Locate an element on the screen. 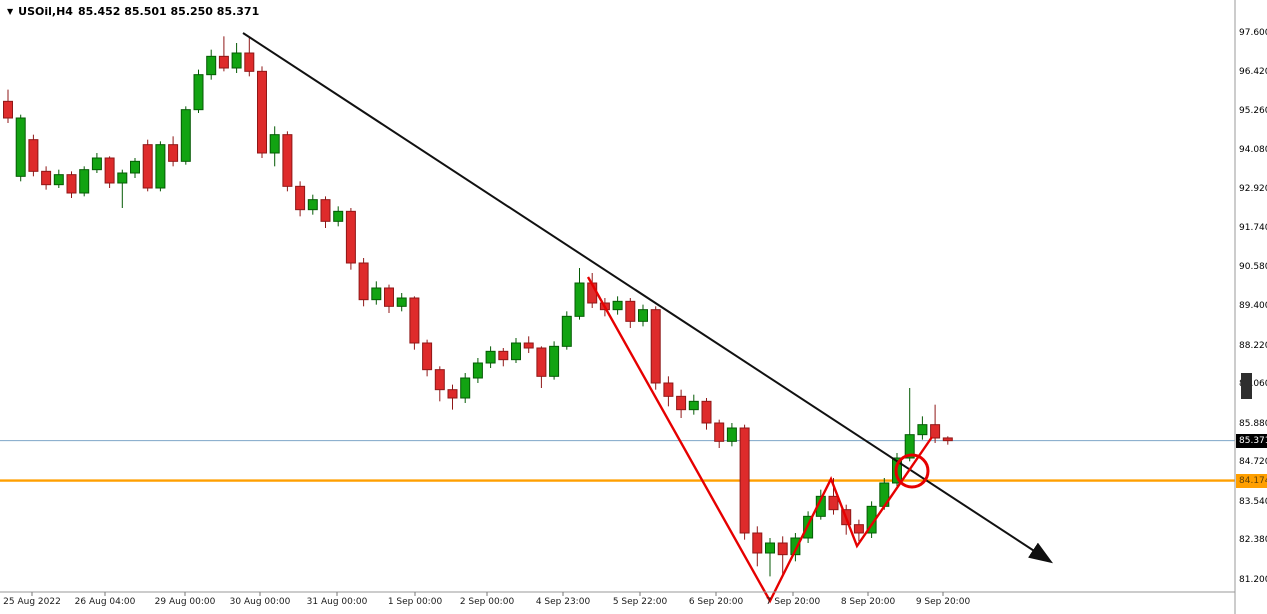  symbol-timeframe-label: USOil,H4 is located at coordinates (45, 11).